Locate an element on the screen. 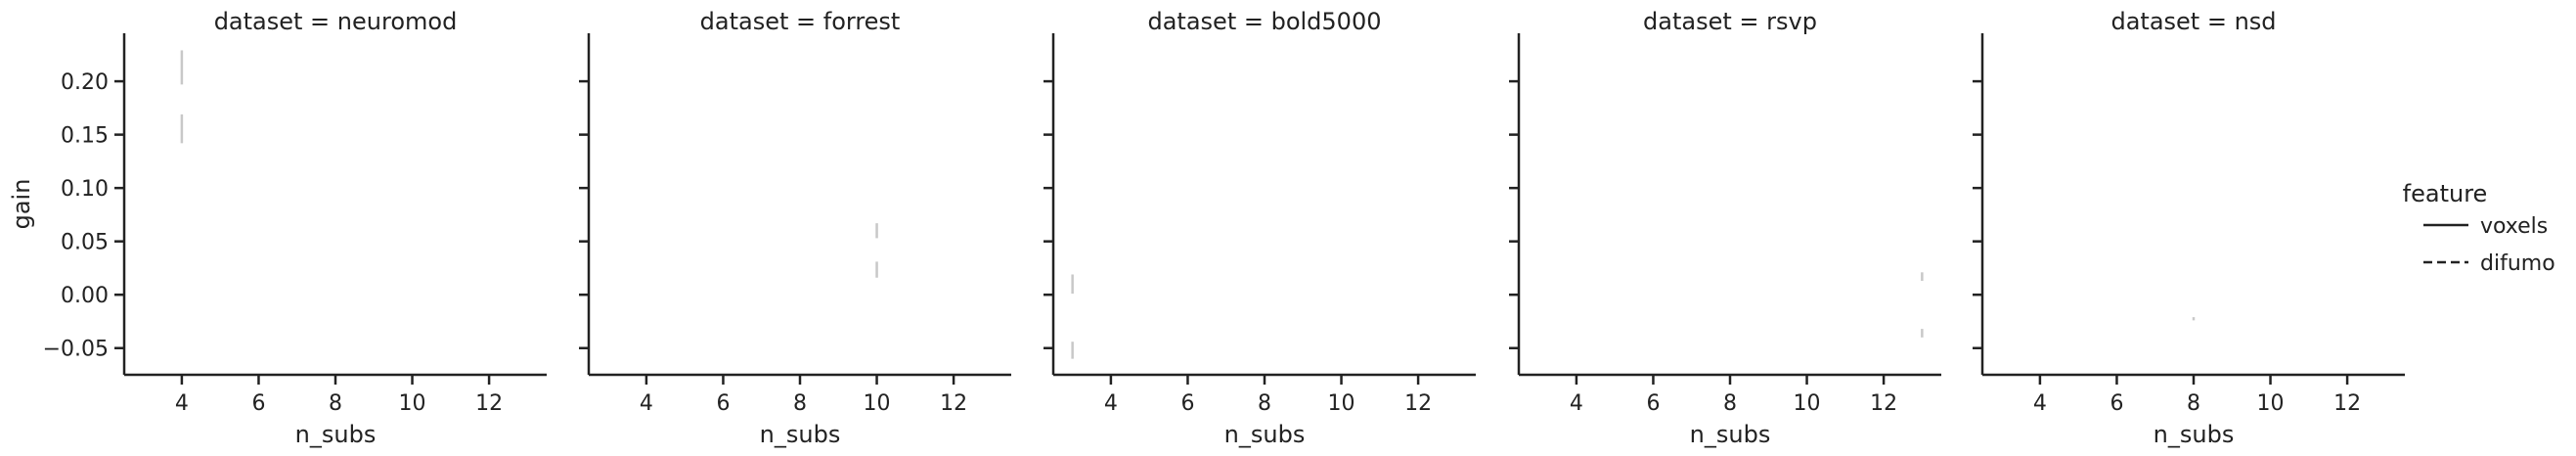 This screenshot has height=456, width=2576. panel-title: dataset = bold5000 is located at coordinates (1264, 21).